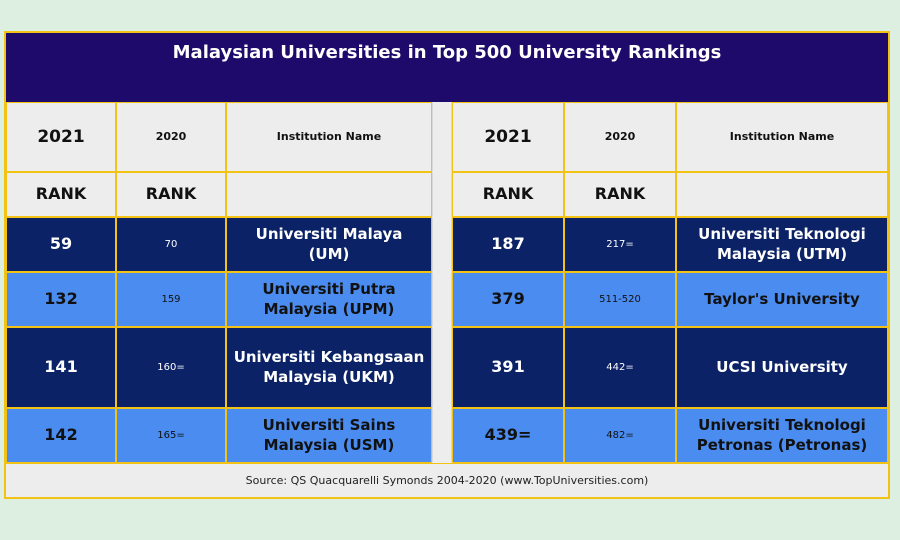 This screenshot has width=900, height=540. Describe the element at coordinates (508, 137) in the screenshot. I see `header-2021-right: 2021` at that location.